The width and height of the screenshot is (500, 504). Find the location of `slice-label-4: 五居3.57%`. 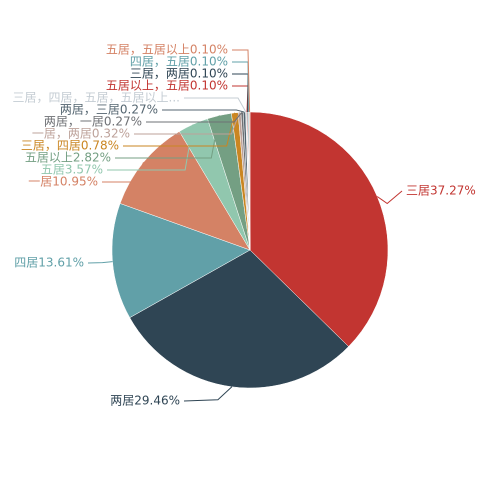

slice-label-4: 五居3.57% is located at coordinates (72, 170).